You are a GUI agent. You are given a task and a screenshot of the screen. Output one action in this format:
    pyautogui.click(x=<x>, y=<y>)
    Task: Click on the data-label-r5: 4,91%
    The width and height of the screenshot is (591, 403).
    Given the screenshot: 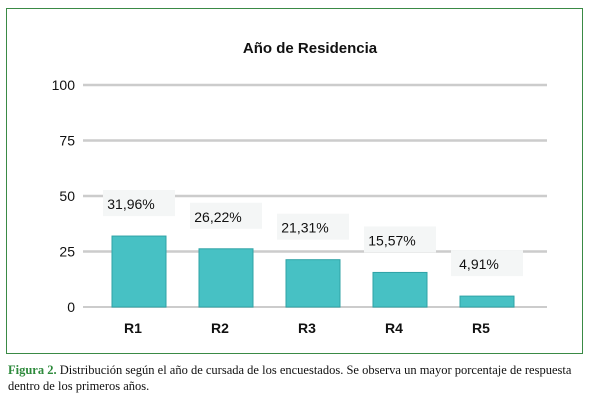 What is the action you would take?
    pyautogui.click(x=479, y=264)
    